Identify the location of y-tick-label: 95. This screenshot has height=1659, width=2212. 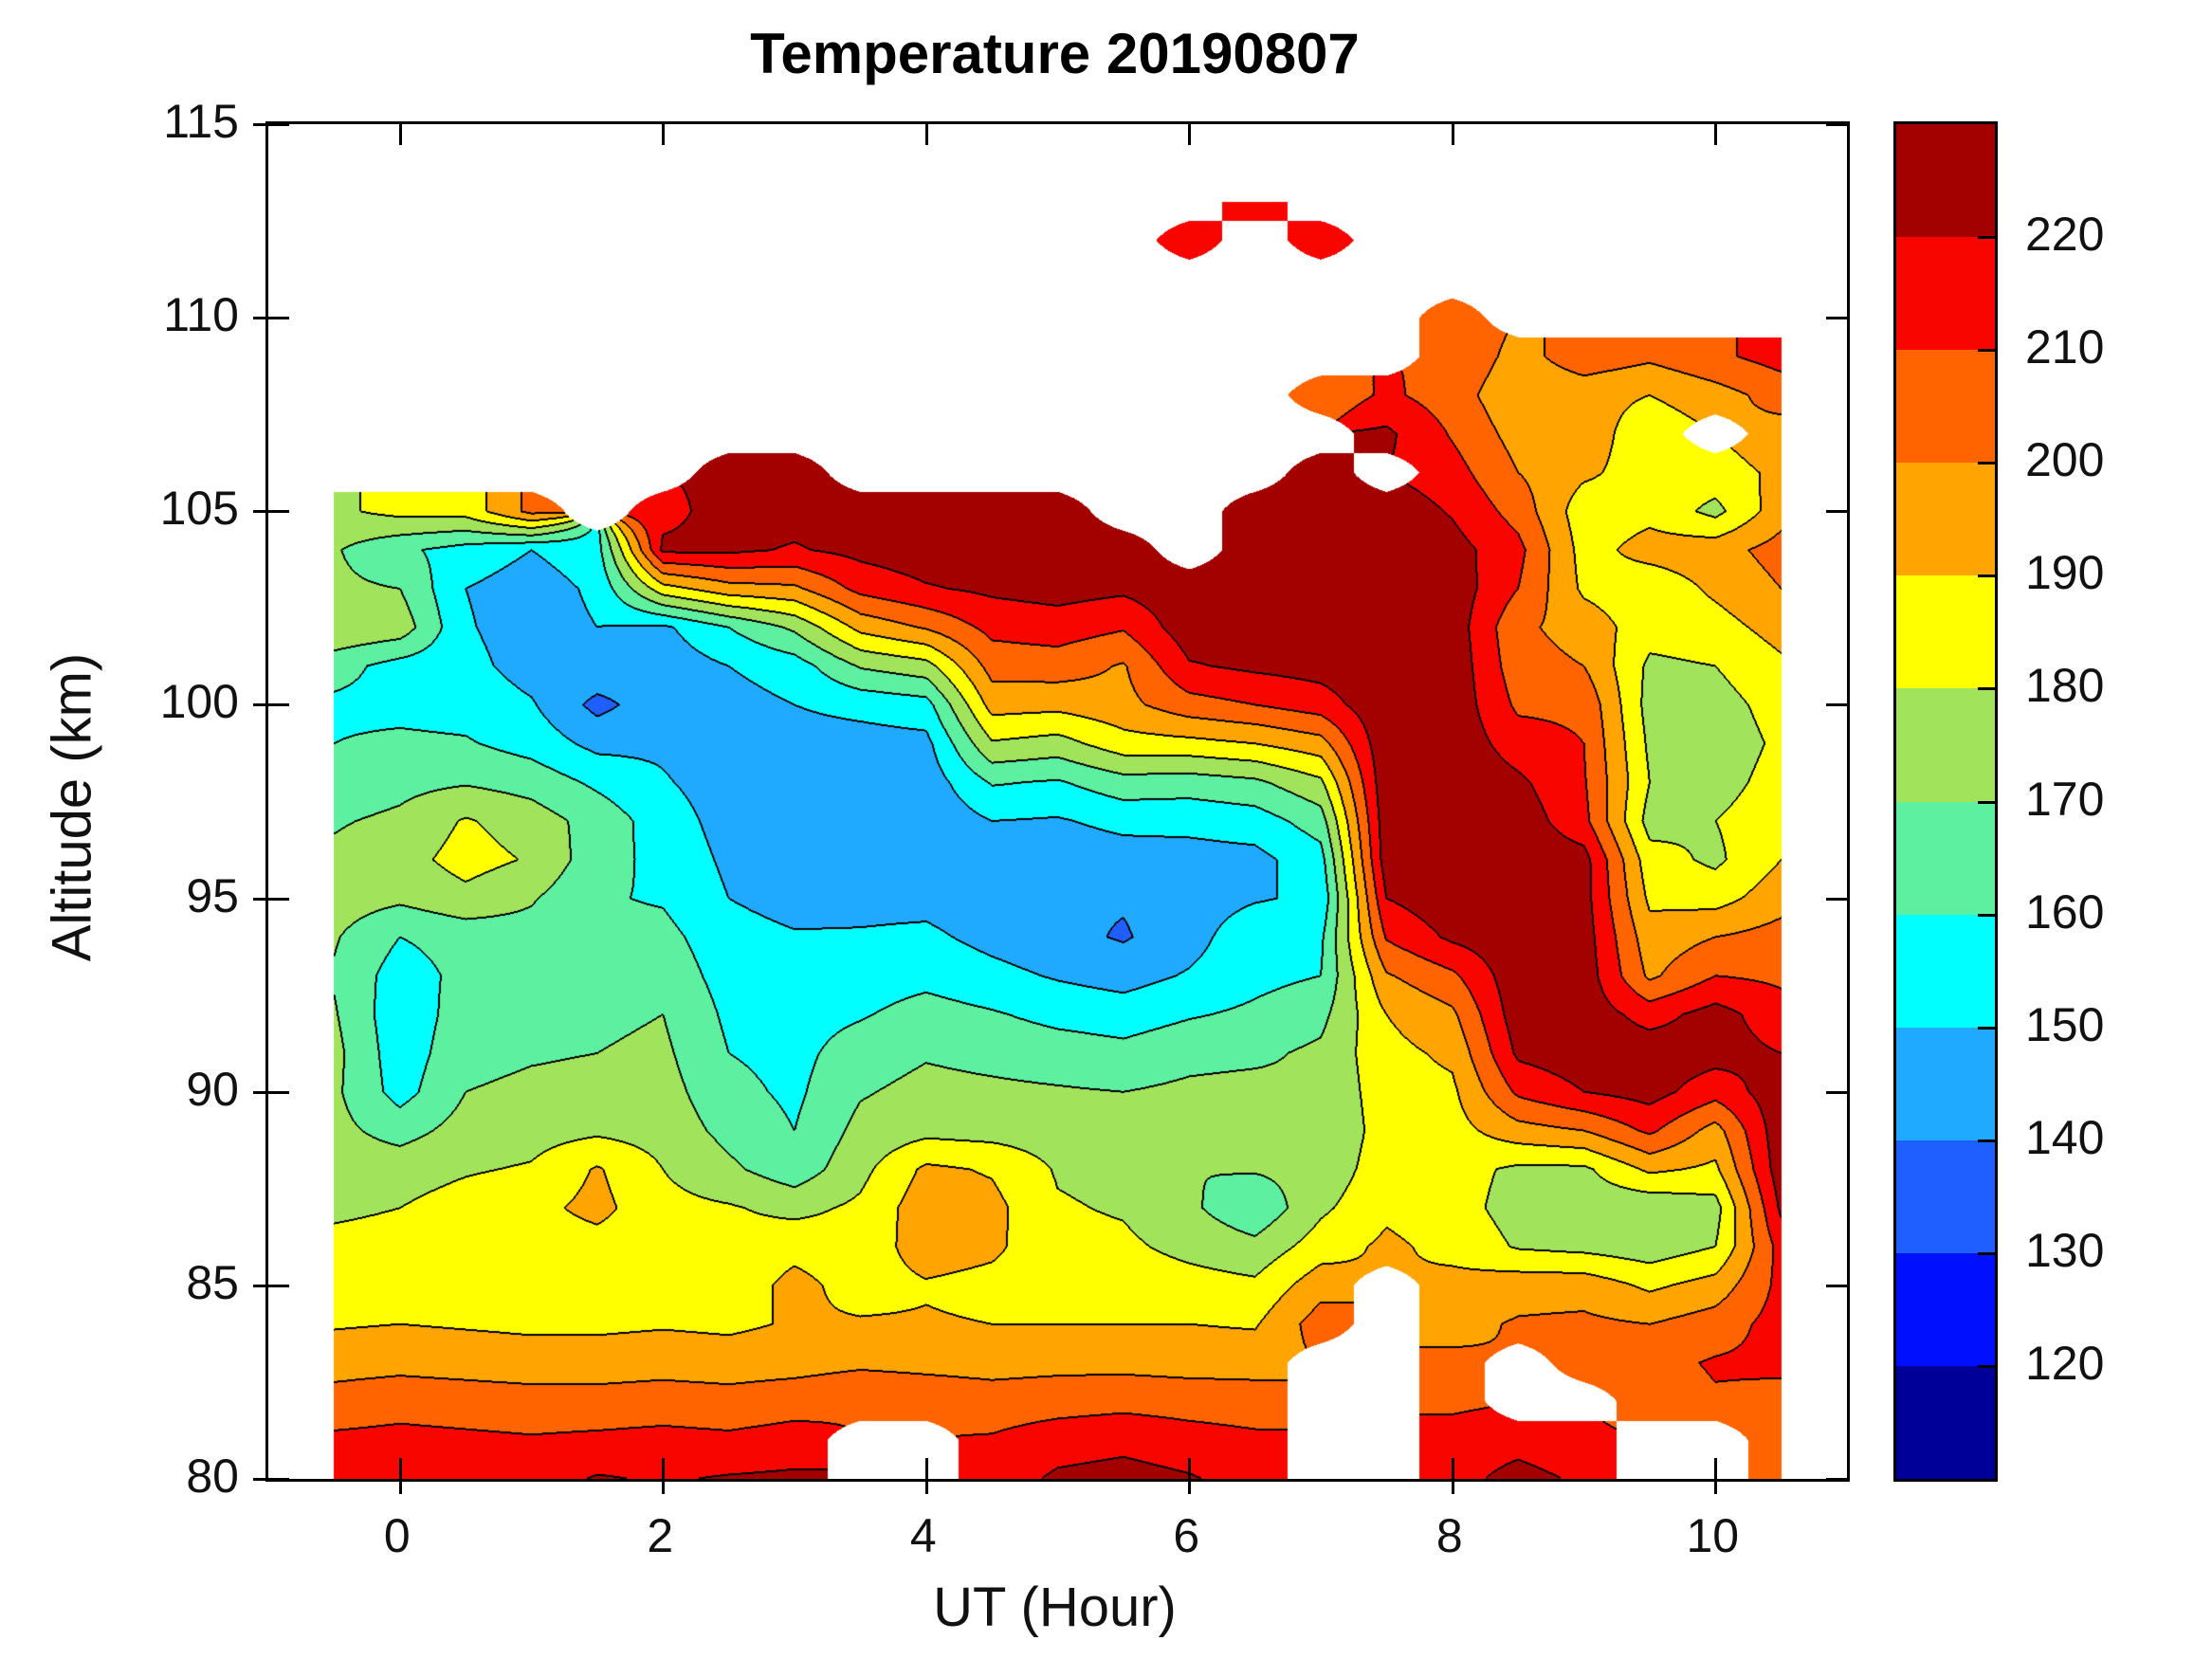
(212, 895).